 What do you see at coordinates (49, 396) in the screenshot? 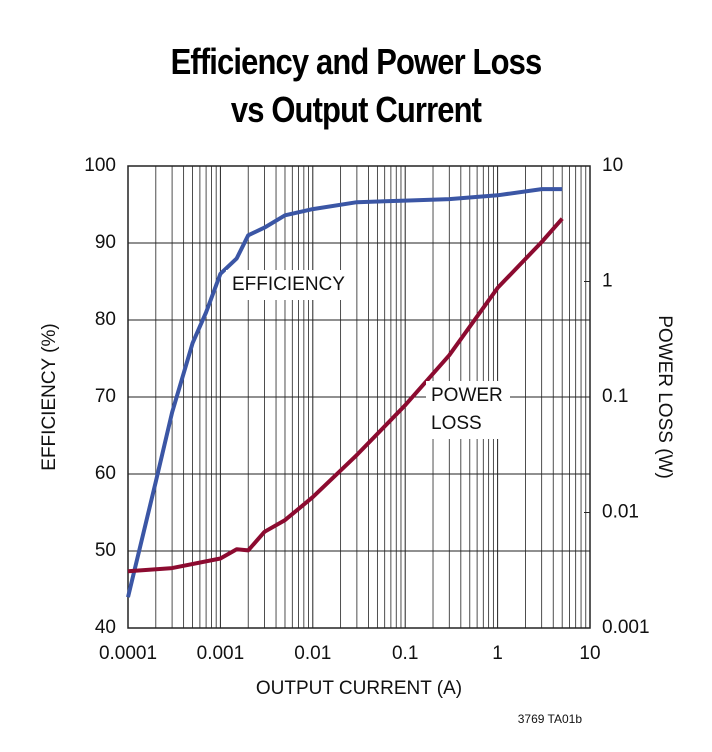
I see `y-axis-label: EFFICIENCY (%)` at bounding box center [49, 396].